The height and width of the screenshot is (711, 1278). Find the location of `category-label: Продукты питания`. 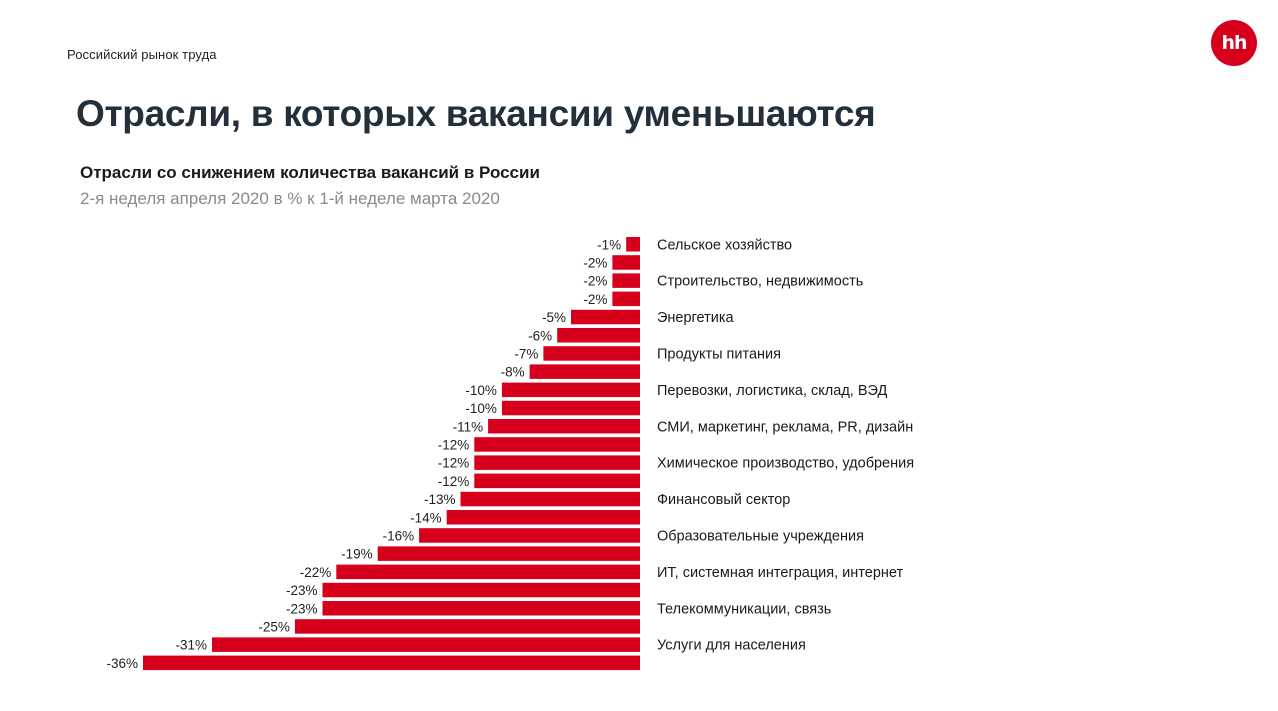

category-label: Продукты питания is located at coordinates (719, 354).